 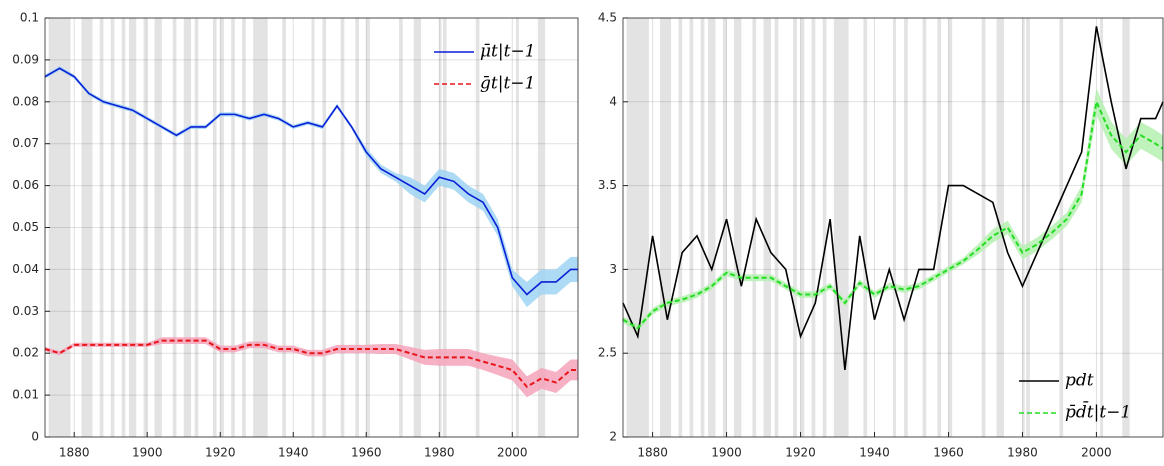 What do you see at coordinates (1079, 381) in the screenshot?
I see `legend-label: pdt` at bounding box center [1079, 381].